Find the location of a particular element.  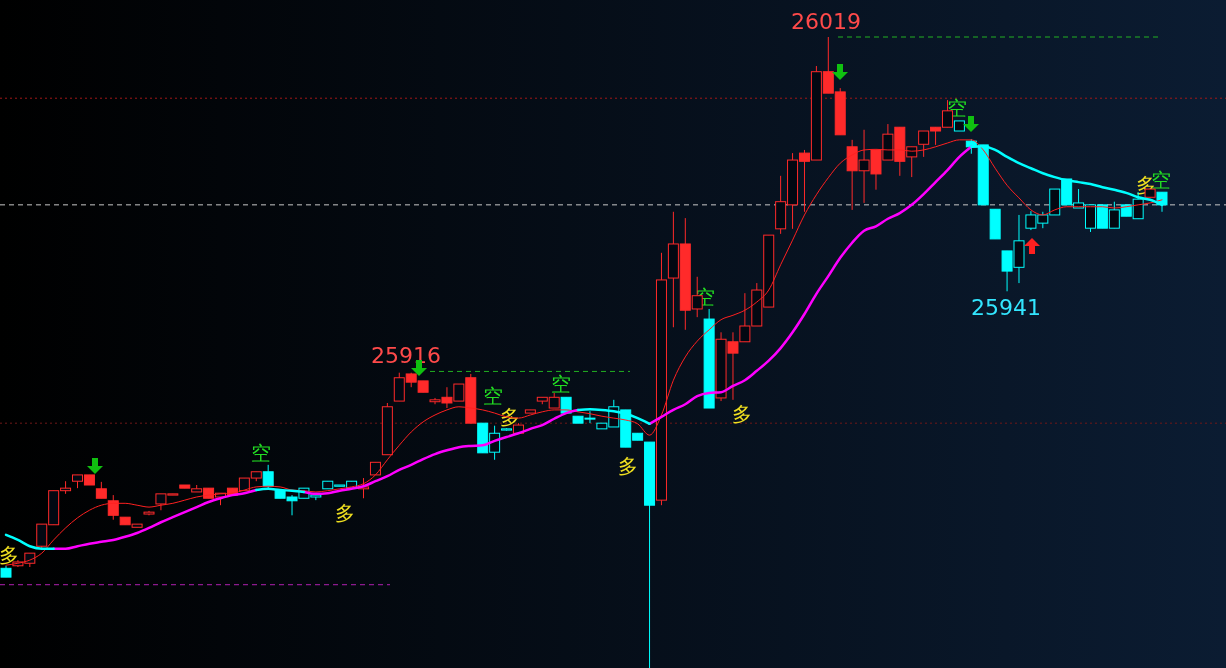

text: 26019 is located at coordinates (826, 21).